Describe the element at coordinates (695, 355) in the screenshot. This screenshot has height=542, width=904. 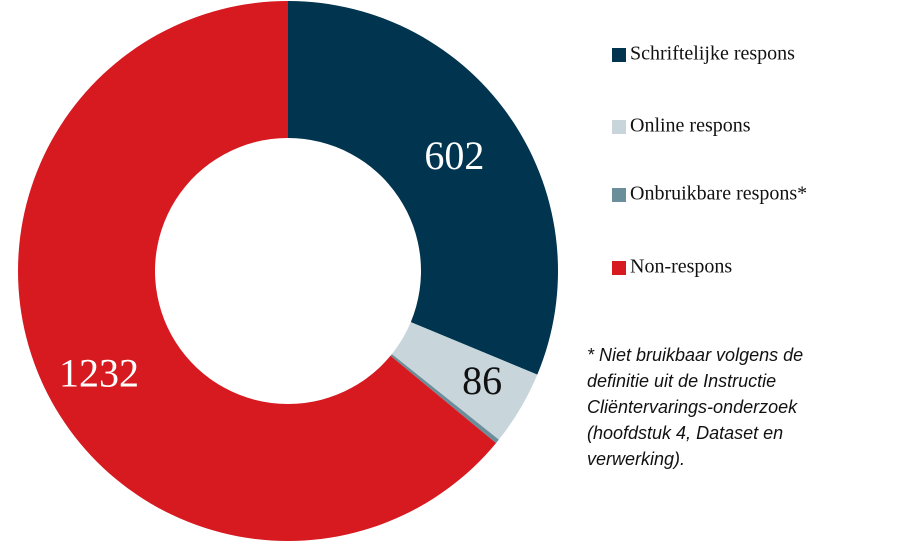
I see `footnote: * Niet bruikbaar volgens de` at that location.